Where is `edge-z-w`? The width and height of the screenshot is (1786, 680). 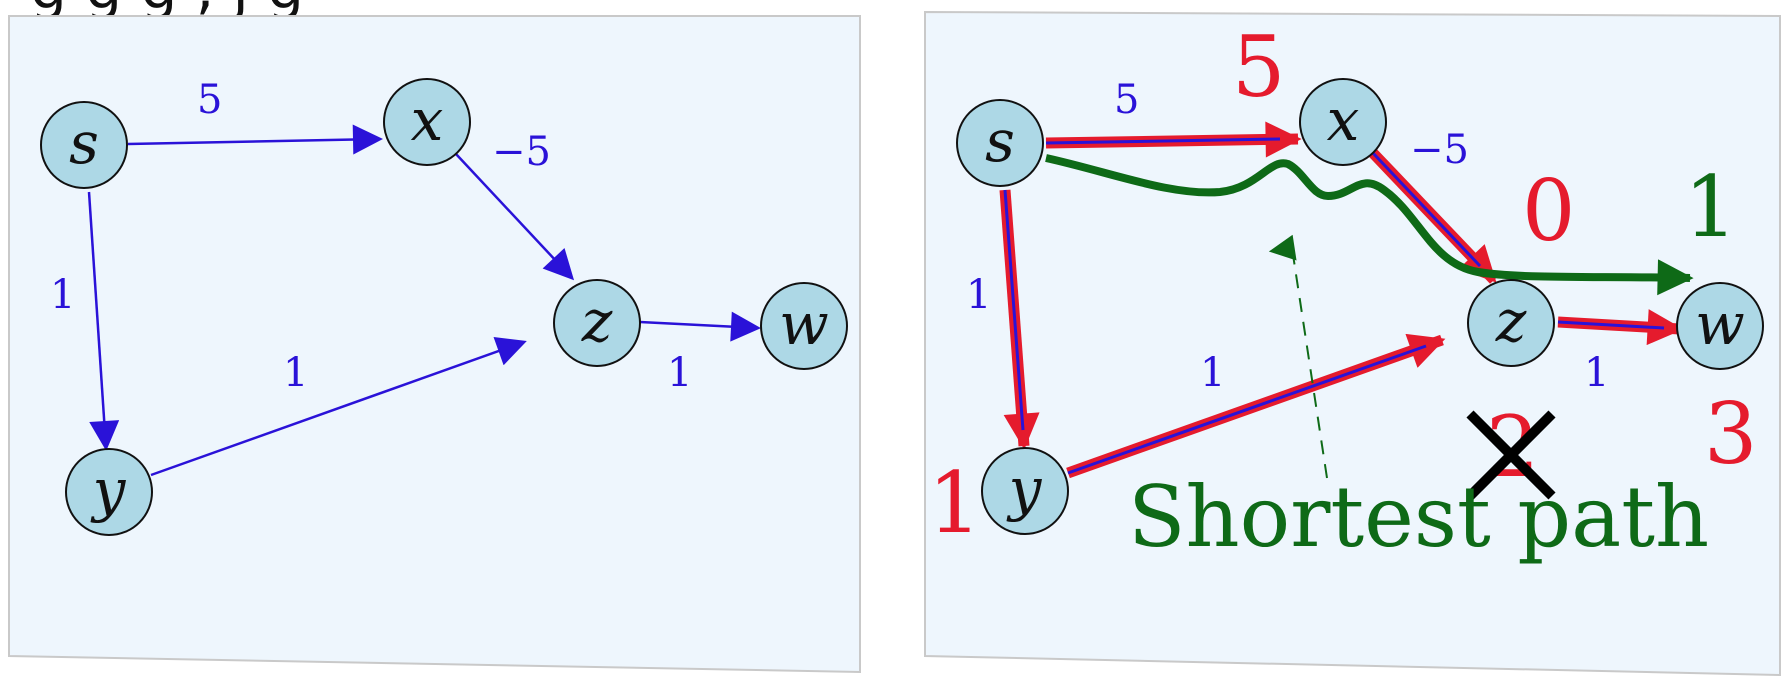 edge-z-w is located at coordinates (700, 326).